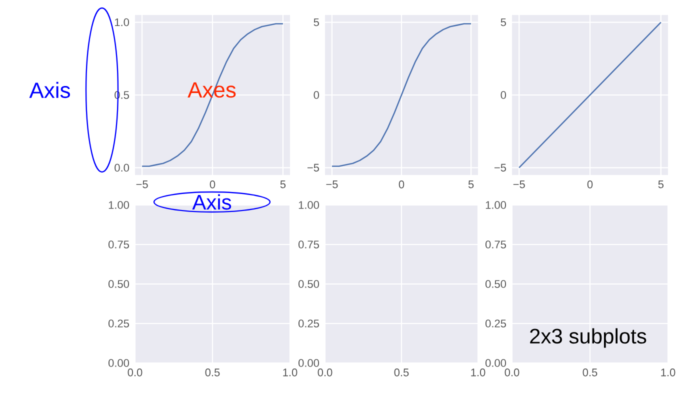  What do you see at coordinates (135, 372) in the screenshot?
I see `x-tick-label: 0.0` at bounding box center [135, 372].